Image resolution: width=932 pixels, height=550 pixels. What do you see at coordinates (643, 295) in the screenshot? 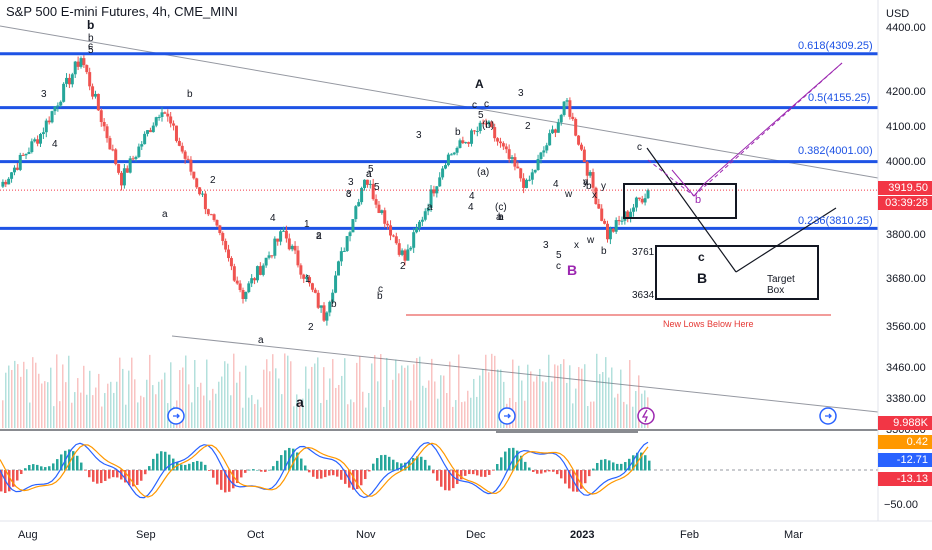
I see `level-3634-label: 3634` at bounding box center [643, 295].